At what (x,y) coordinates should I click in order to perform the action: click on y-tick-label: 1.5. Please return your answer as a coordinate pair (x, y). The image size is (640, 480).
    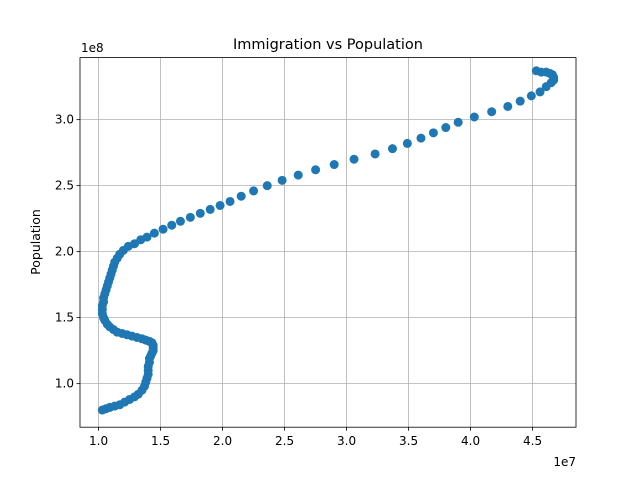
    Looking at the image, I should click on (64, 318).